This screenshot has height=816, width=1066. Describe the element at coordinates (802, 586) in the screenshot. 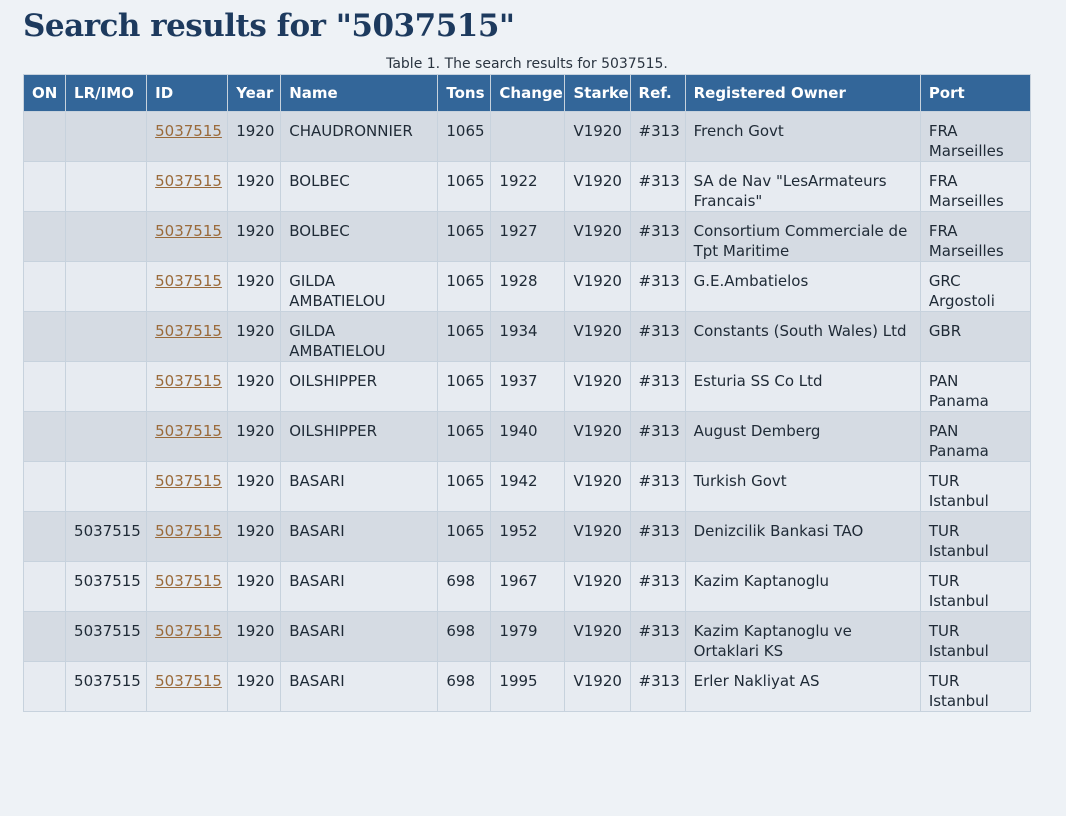

I see `cell-owner: Kazim Kaptanoglu` at that location.